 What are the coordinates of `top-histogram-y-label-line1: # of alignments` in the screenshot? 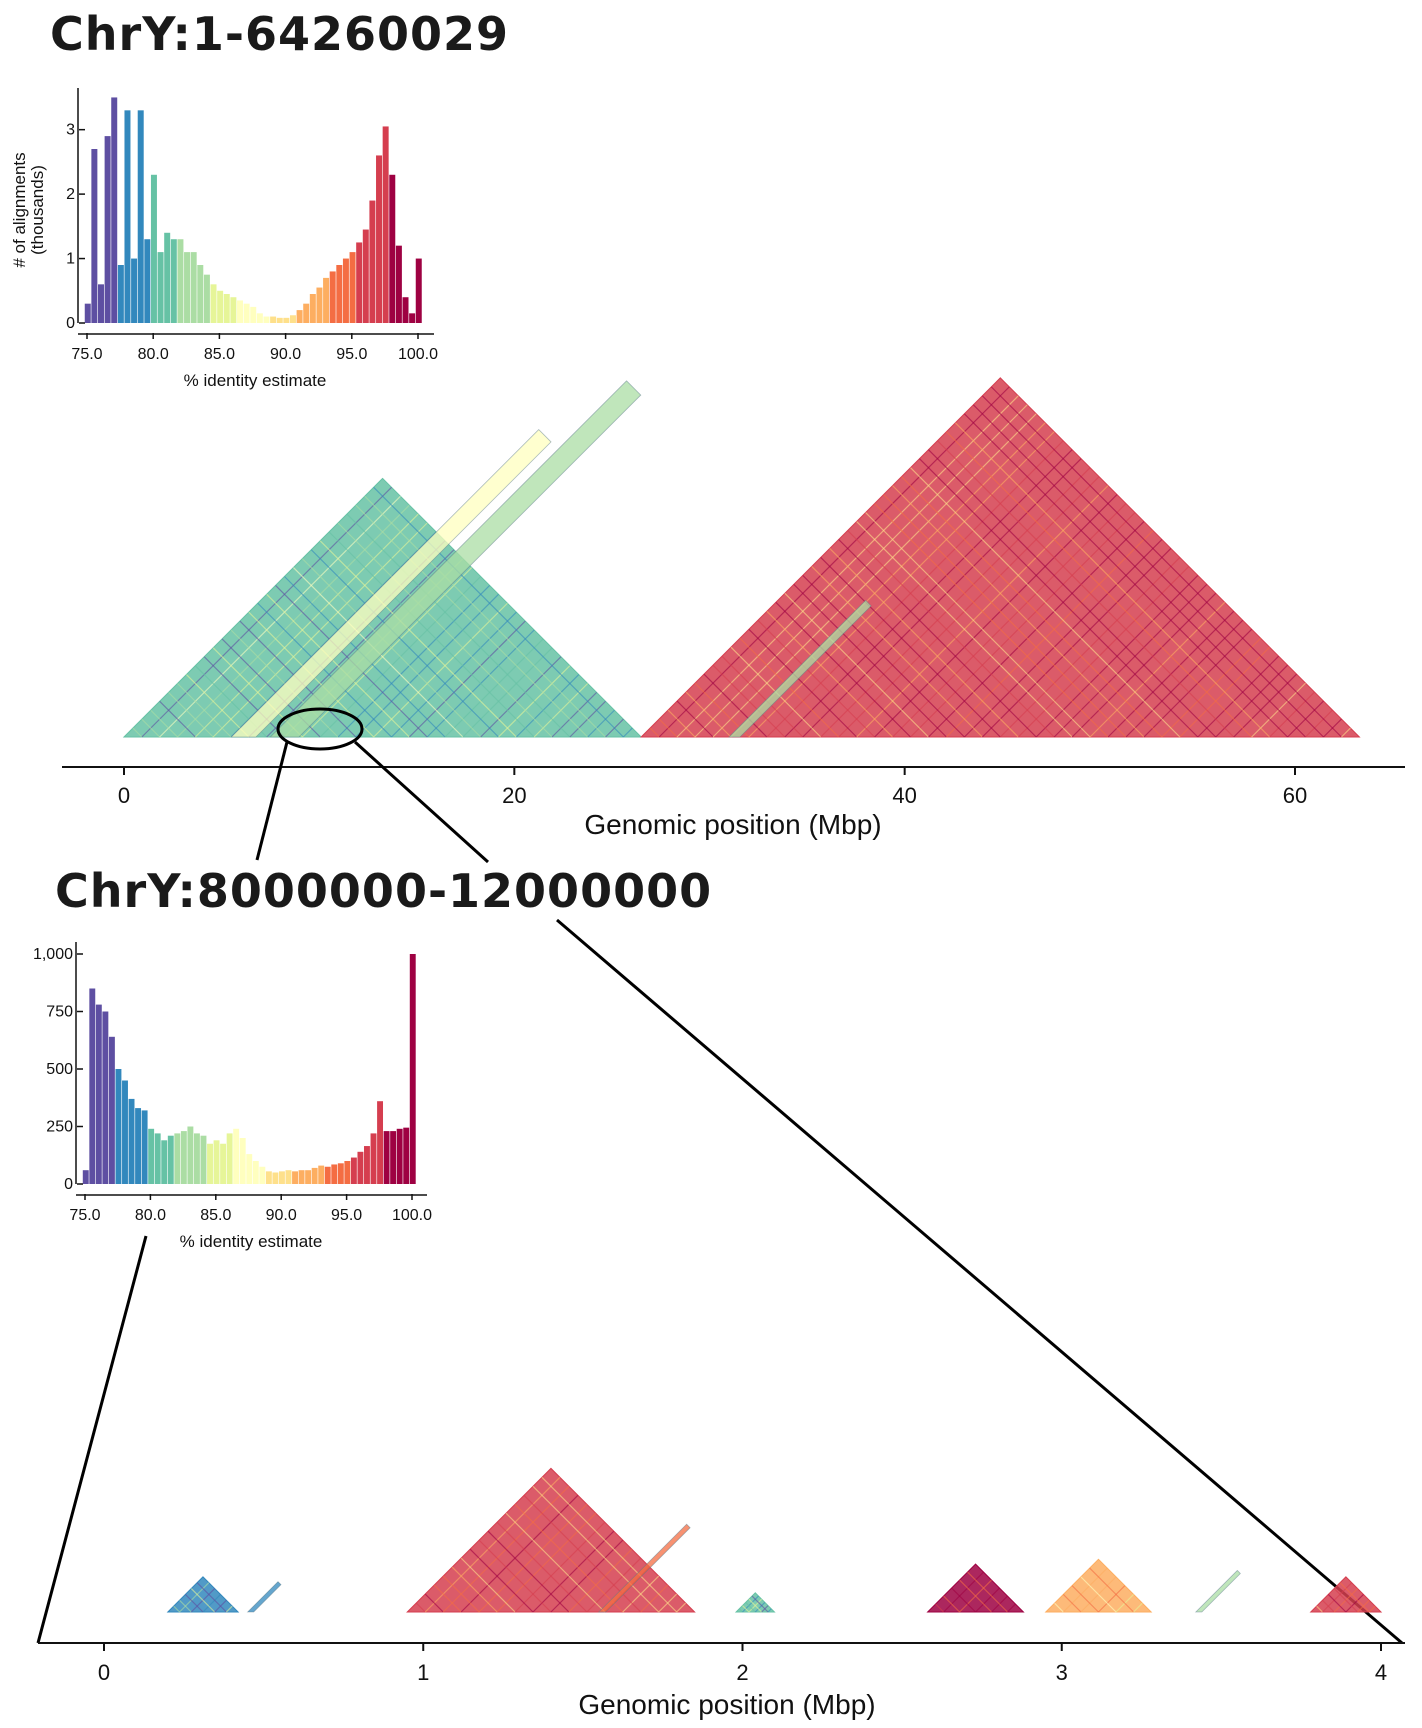 It's located at (19, 209).